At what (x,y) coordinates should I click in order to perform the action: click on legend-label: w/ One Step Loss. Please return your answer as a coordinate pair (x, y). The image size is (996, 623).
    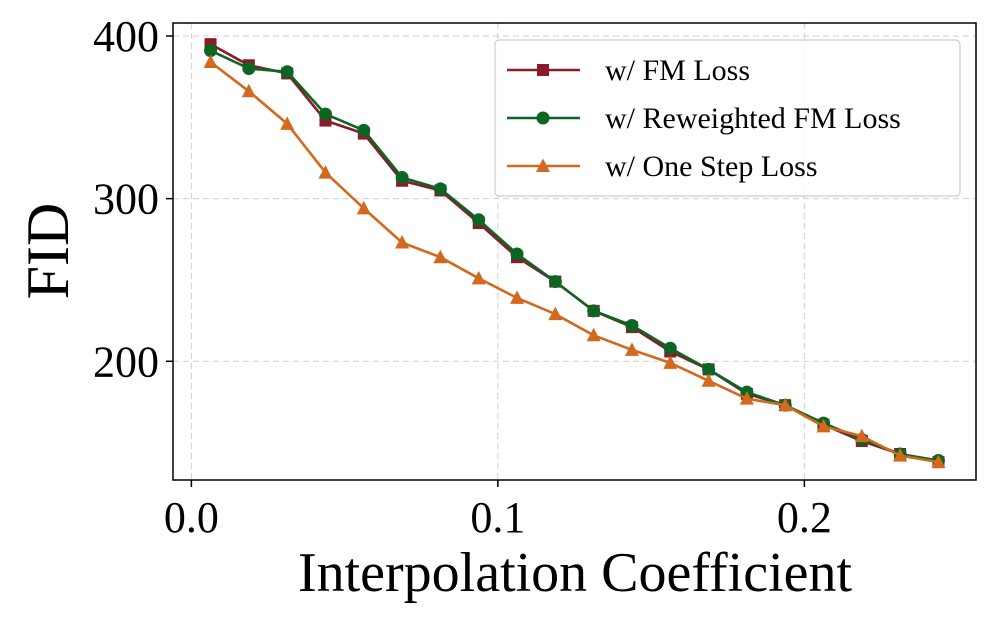
    Looking at the image, I should click on (711, 166).